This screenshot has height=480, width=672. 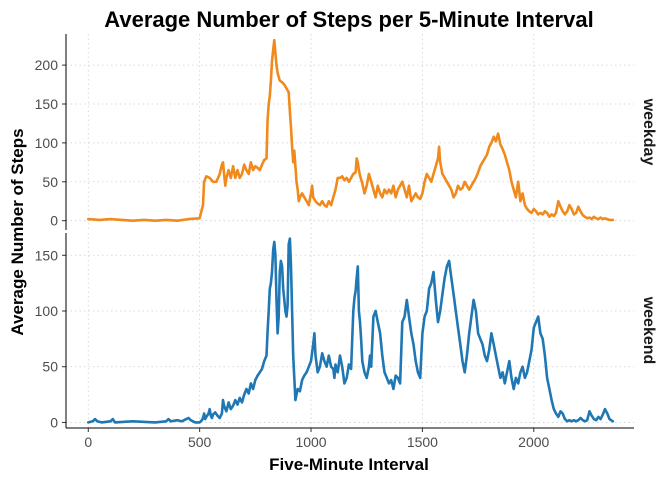 What do you see at coordinates (422, 442) in the screenshot?
I see `x-tick-label: 1500` at bounding box center [422, 442].